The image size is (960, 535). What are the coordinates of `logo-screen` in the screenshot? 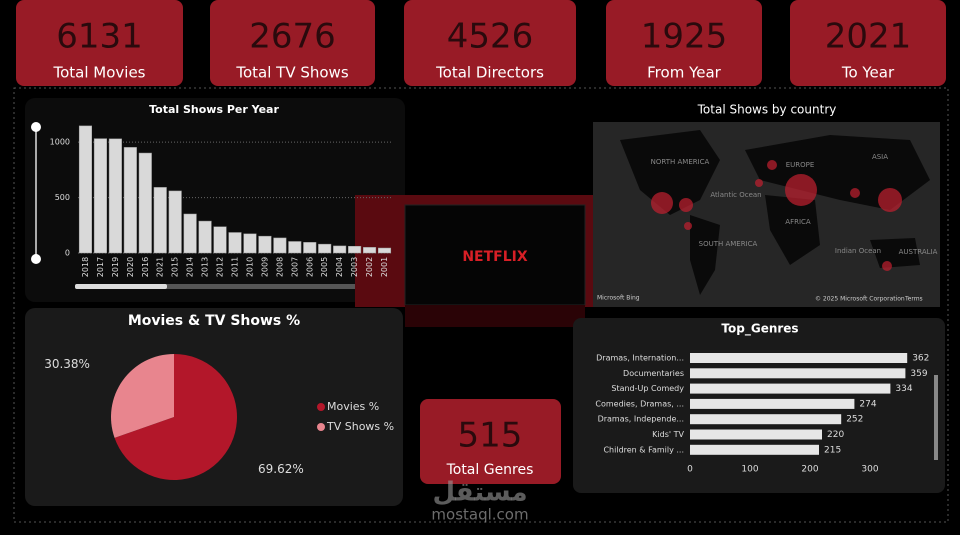 It's located at (495, 255).